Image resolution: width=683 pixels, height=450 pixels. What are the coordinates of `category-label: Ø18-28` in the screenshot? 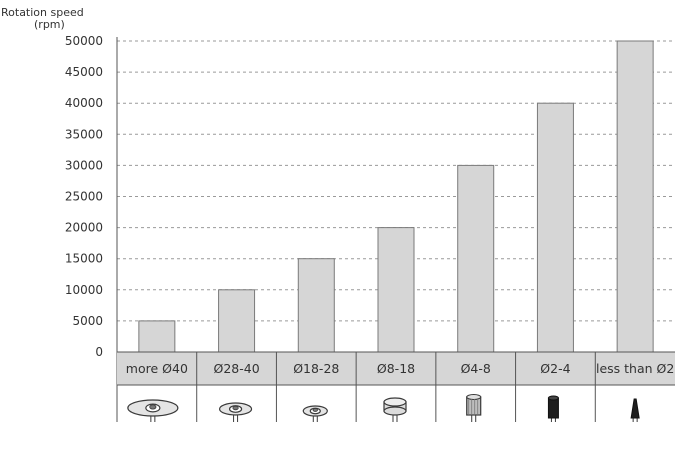 It's located at (316, 368).